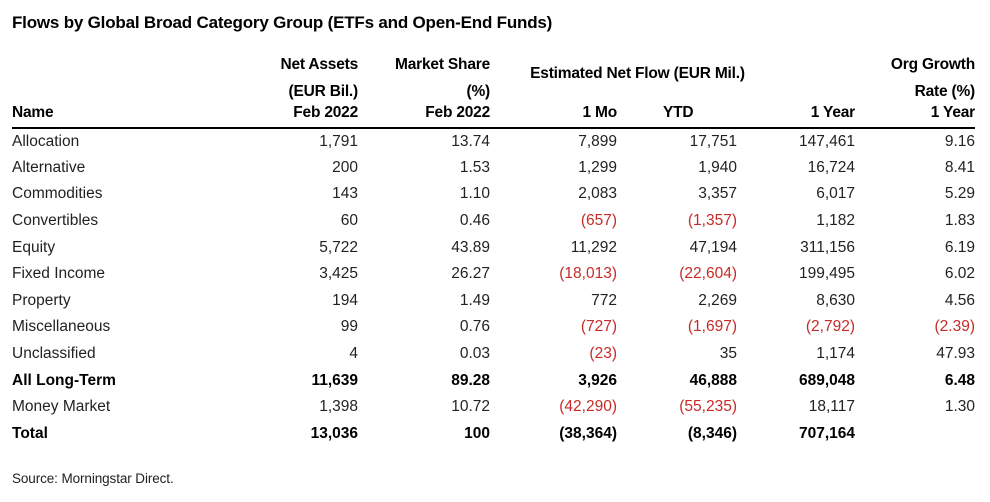  I want to click on cell-net-assets: 11,639, so click(334, 380).